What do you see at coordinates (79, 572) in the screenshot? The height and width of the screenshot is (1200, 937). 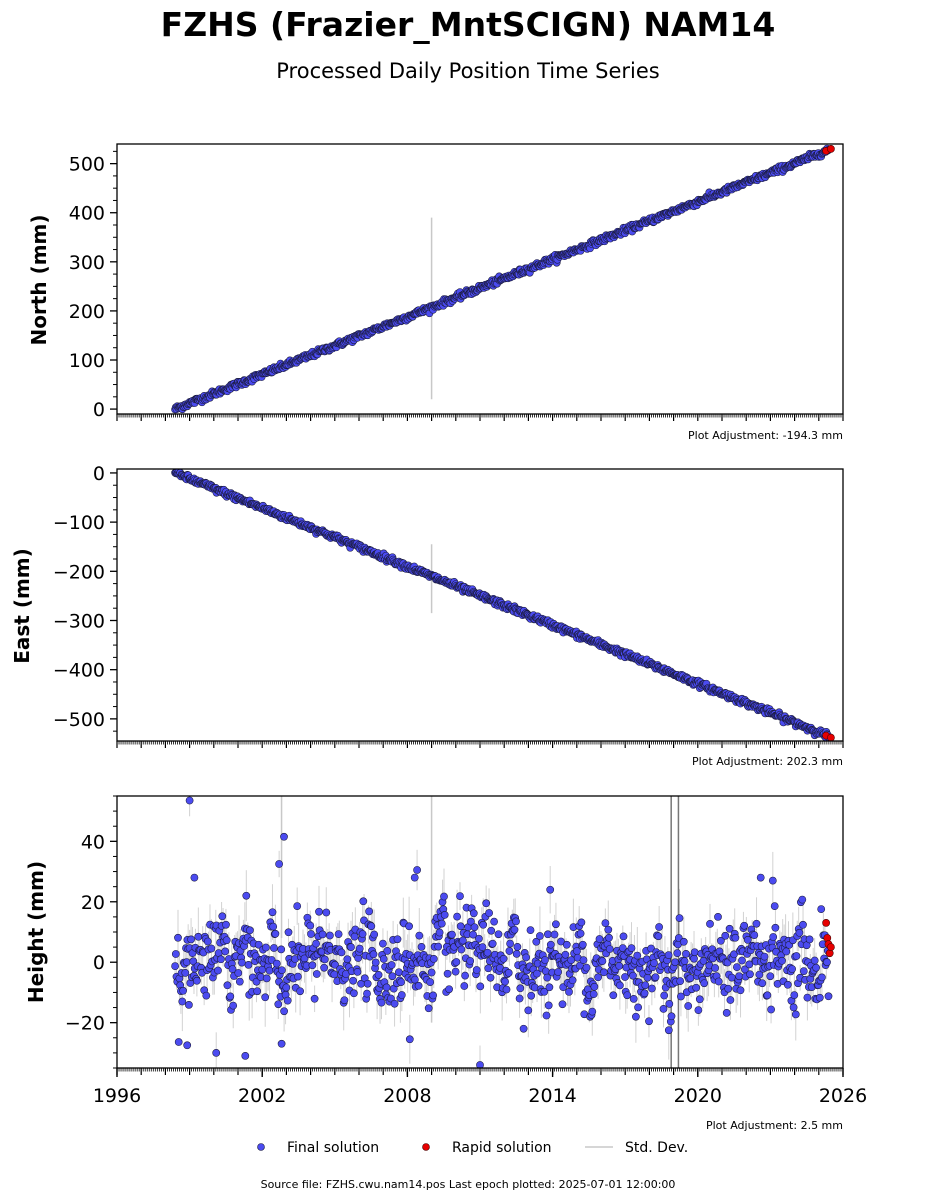 I see `y-tick-label: −200` at bounding box center [79, 572].